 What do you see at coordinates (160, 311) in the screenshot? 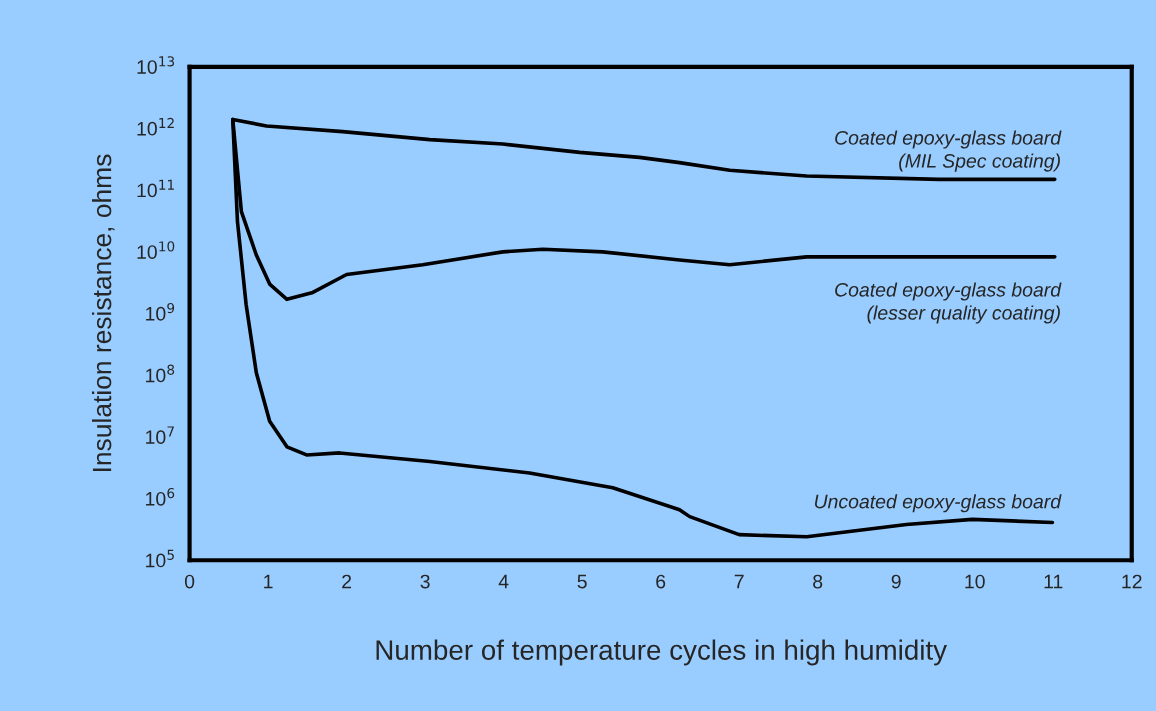
I see `y-tick-label: 10$^{9}$` at bounding box center [160, 311].